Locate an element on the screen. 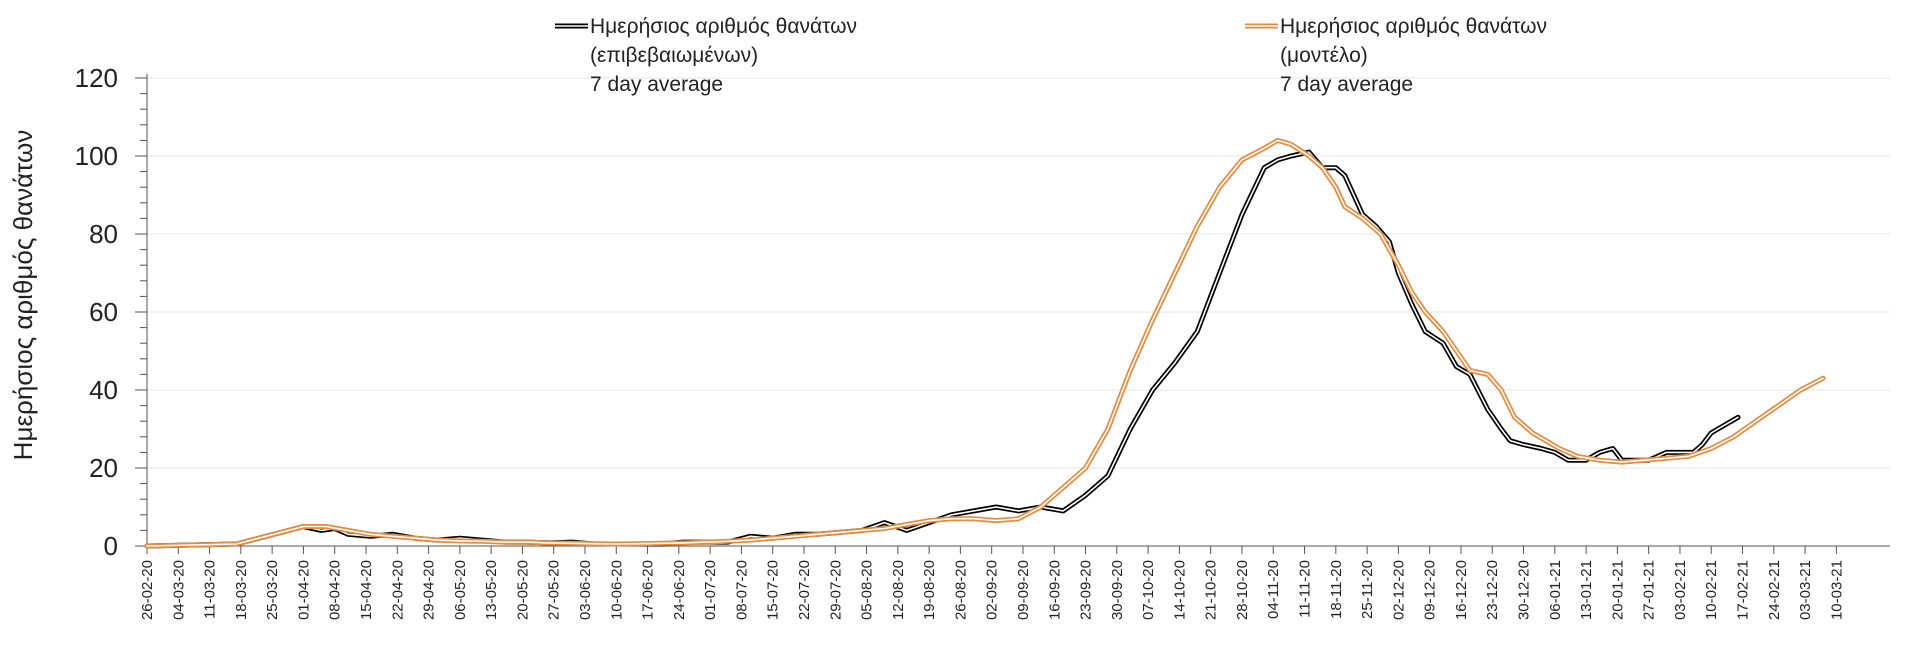  y-tick-labels: 0 20 40 60 80 100 120 is located at coordinates (96, 312).